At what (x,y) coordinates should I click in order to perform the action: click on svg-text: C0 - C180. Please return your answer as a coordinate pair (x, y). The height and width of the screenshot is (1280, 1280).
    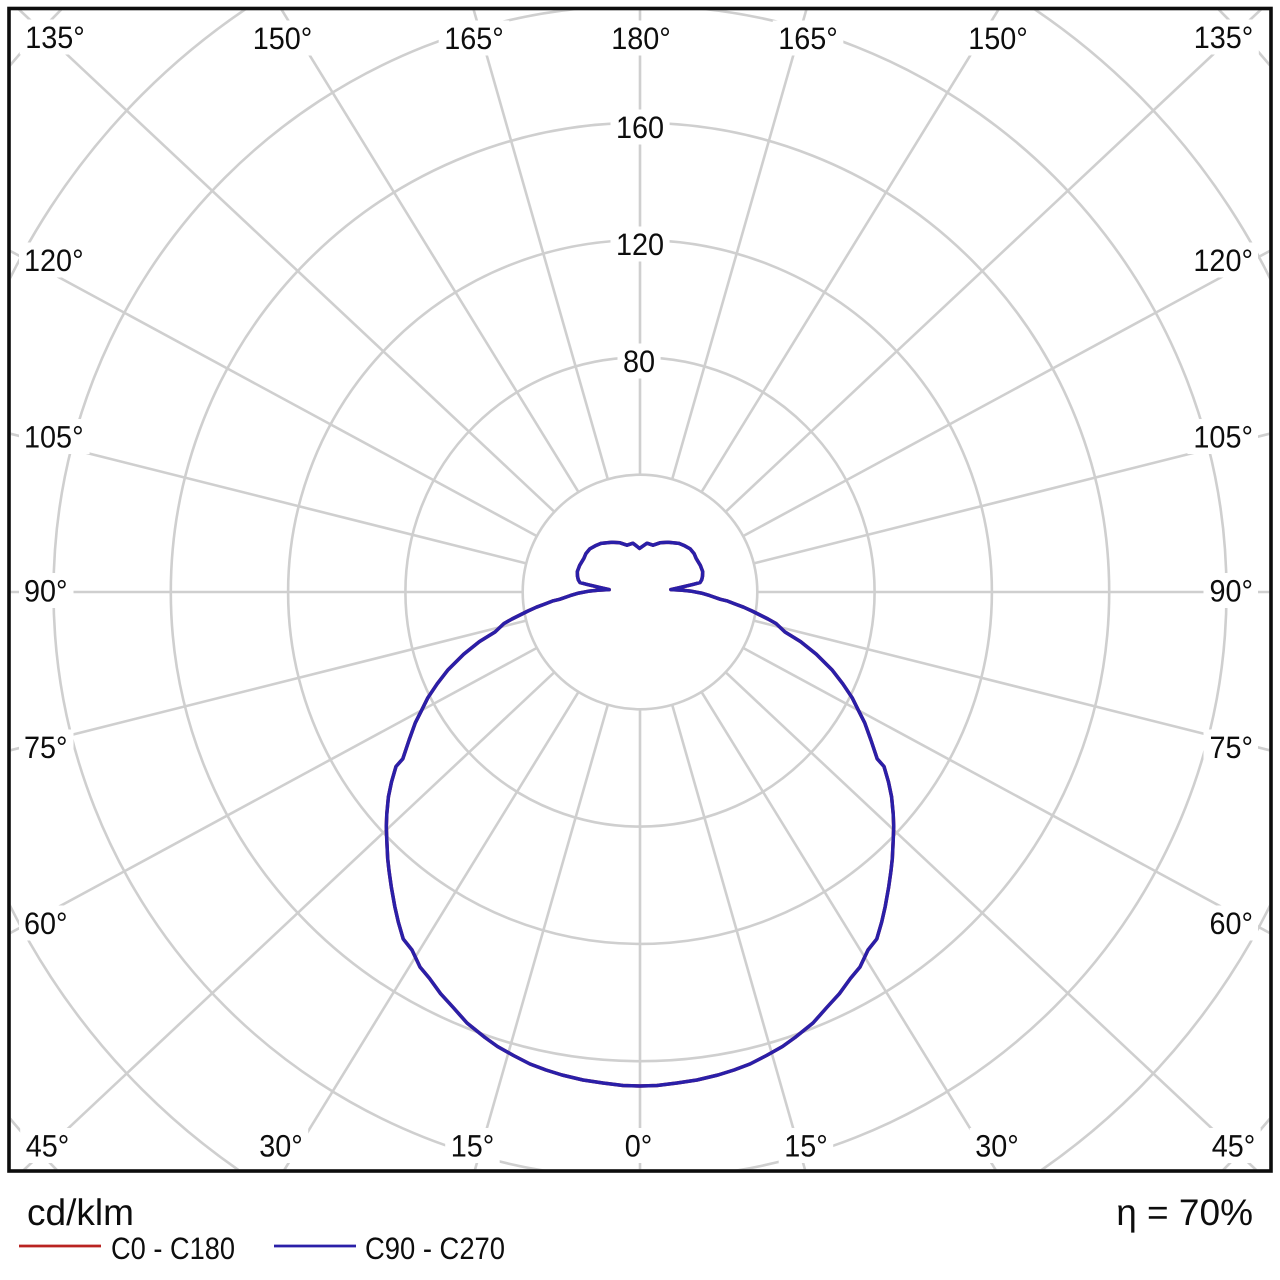
    Looking at the image, I should click on (173, 1248).